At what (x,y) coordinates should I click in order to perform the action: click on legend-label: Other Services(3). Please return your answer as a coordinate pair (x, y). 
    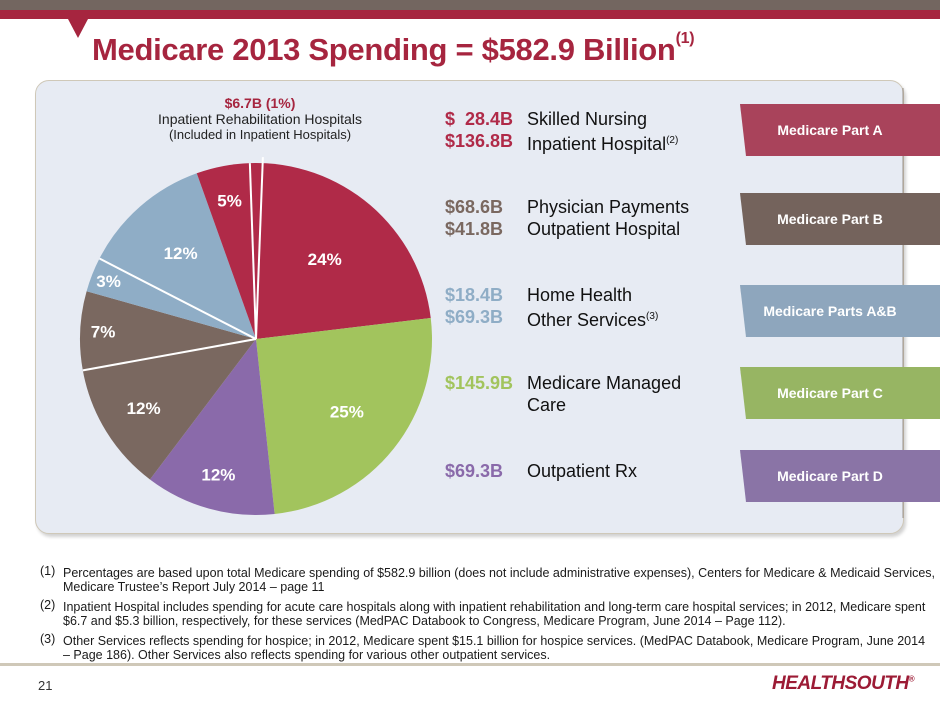
    Looking at the image, I should click on (592, 318).